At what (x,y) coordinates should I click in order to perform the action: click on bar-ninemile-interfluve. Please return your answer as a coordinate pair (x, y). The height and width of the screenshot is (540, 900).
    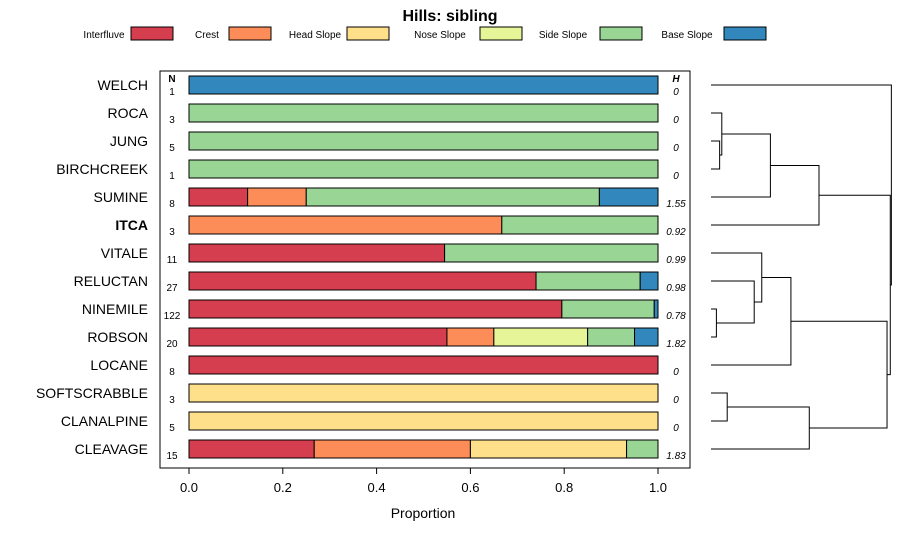
    Looking at the image, I should click on (375, 309).